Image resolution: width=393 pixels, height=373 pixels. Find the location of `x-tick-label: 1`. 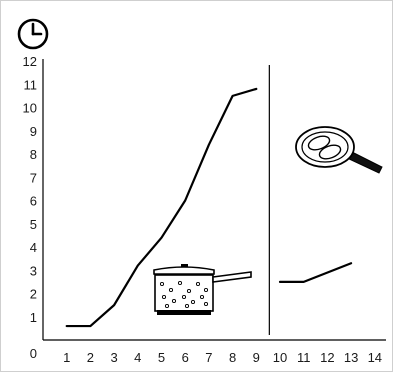

x-tick-label: 1 is located at coordinates (66, 357).